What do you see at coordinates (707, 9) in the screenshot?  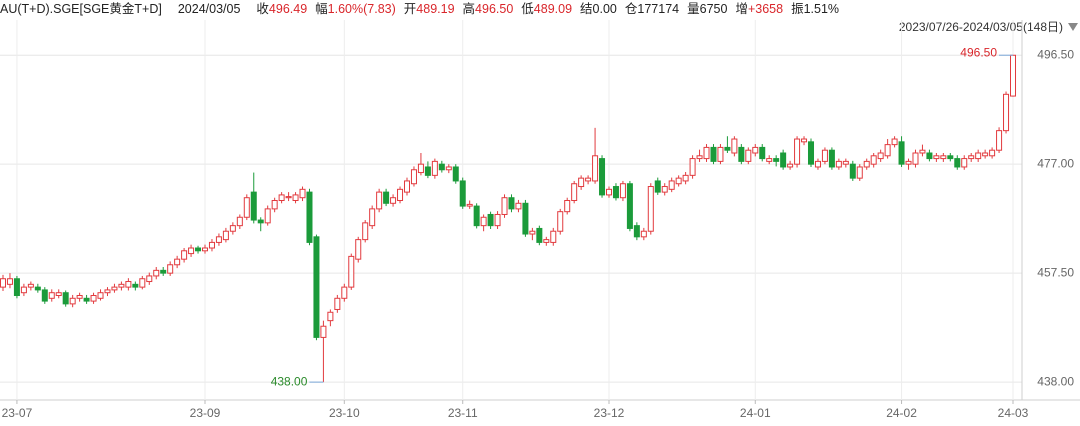 I see `stat: 量6750` at bounding box center [707, 9].